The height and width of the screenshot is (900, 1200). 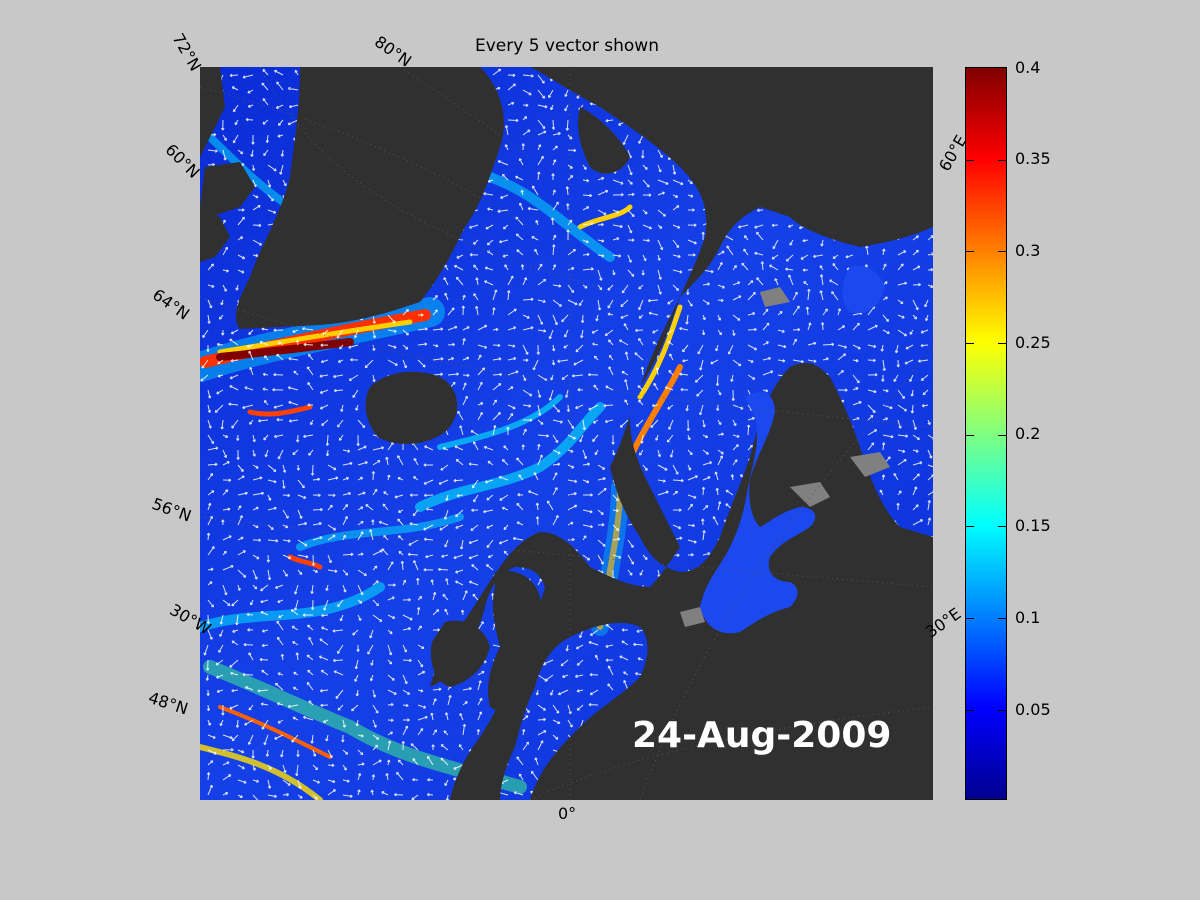 I want to click on colorbar-label-0.2: 0.2, so click(x=1028, y=433).